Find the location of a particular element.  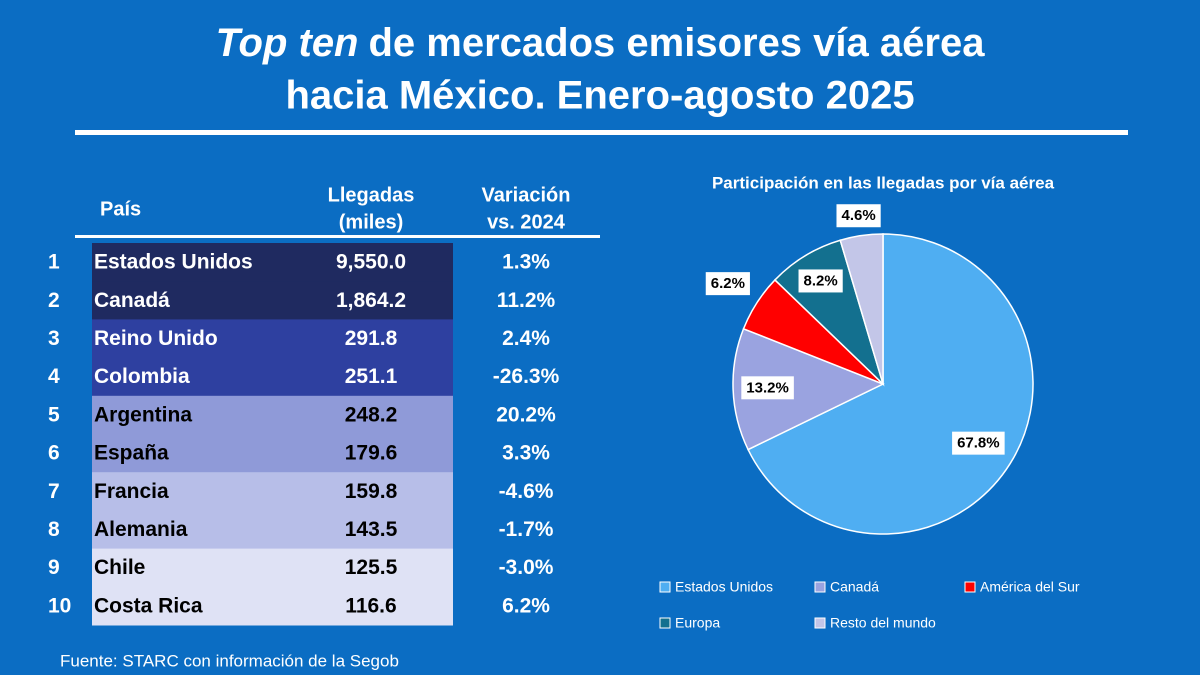

variation-cell: 2.4% is located at coordinates (526, 338).